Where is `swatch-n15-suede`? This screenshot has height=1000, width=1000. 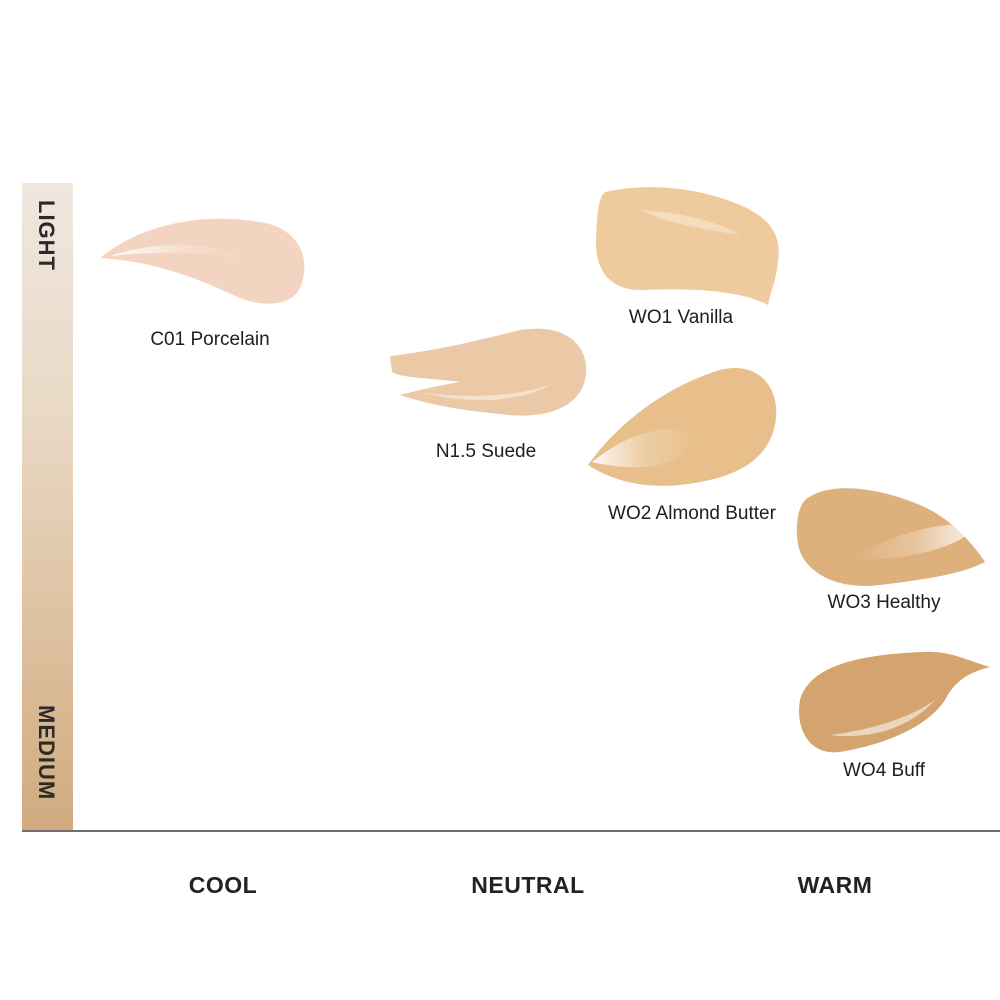 swatch-n15-suede is located at coordinates (488, 372).